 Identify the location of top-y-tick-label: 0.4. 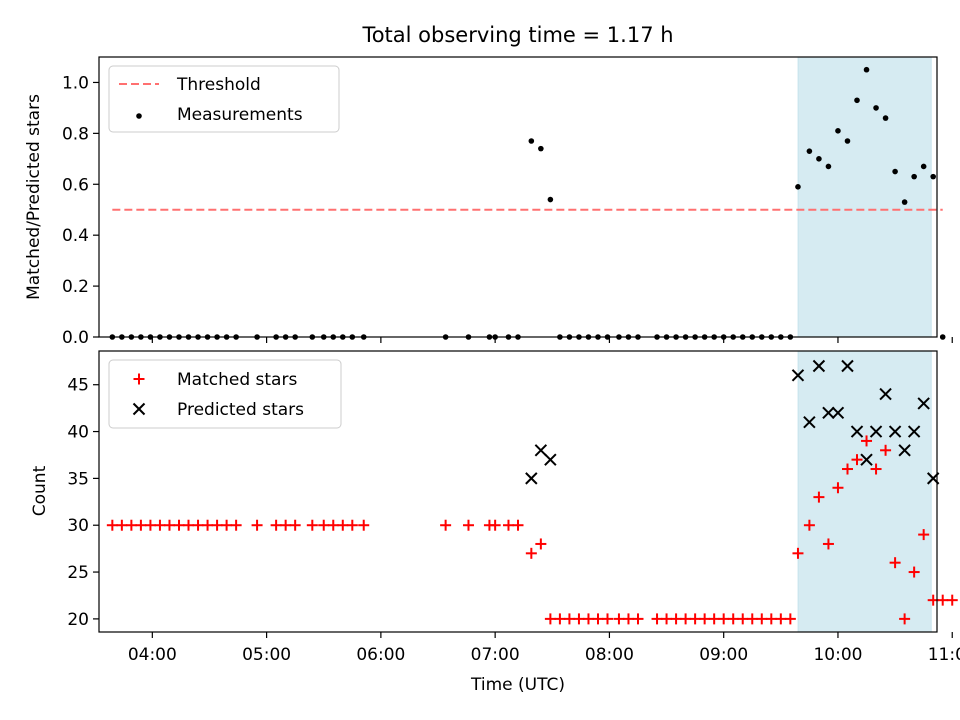
(75, 236).